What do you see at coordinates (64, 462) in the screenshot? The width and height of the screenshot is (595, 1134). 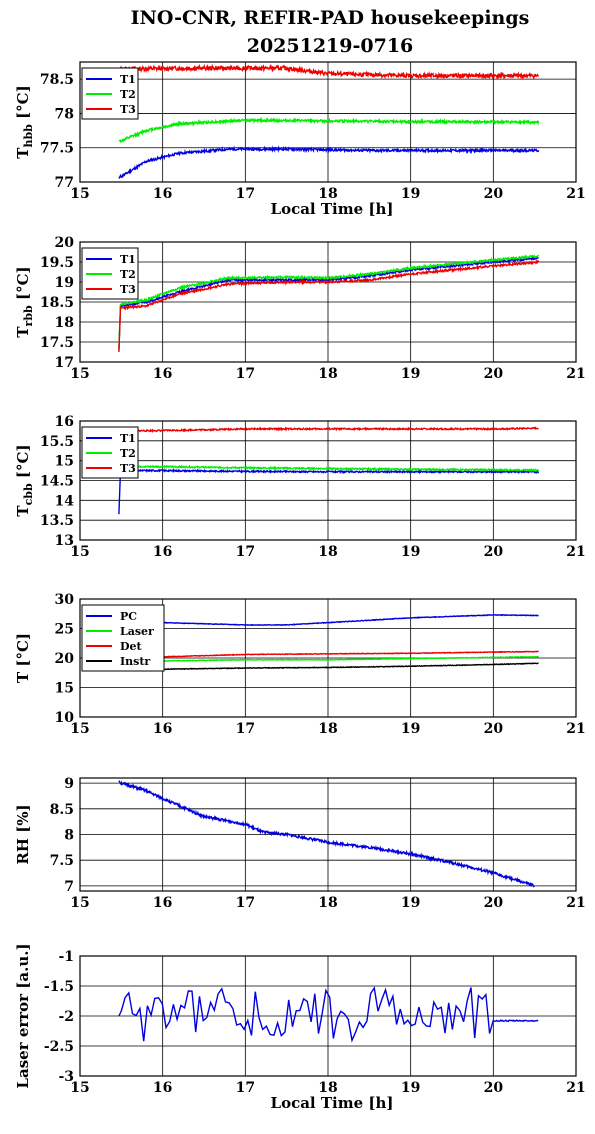 I see `y-tick-label: 15` at bounding box center [64, 462].